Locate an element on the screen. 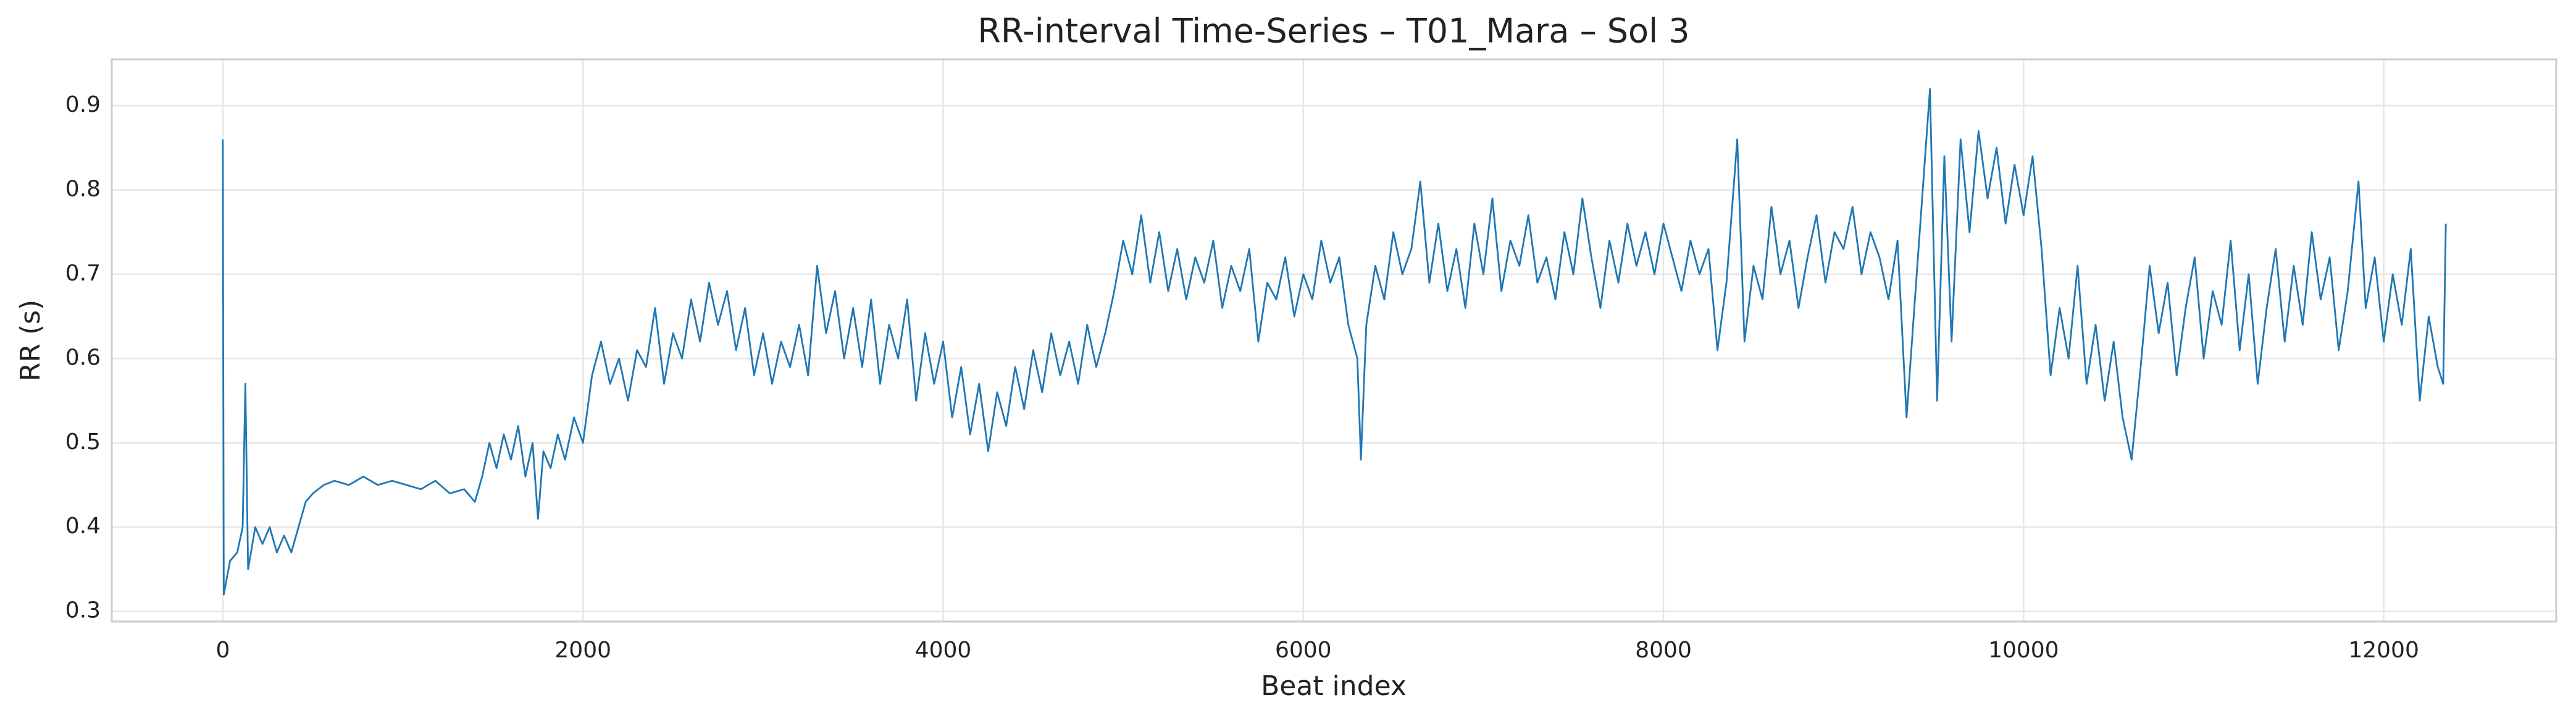 The width and height of the screenshot is (2576, 721). y-axis-label: RR (s) is located at coordinates (31, 340).